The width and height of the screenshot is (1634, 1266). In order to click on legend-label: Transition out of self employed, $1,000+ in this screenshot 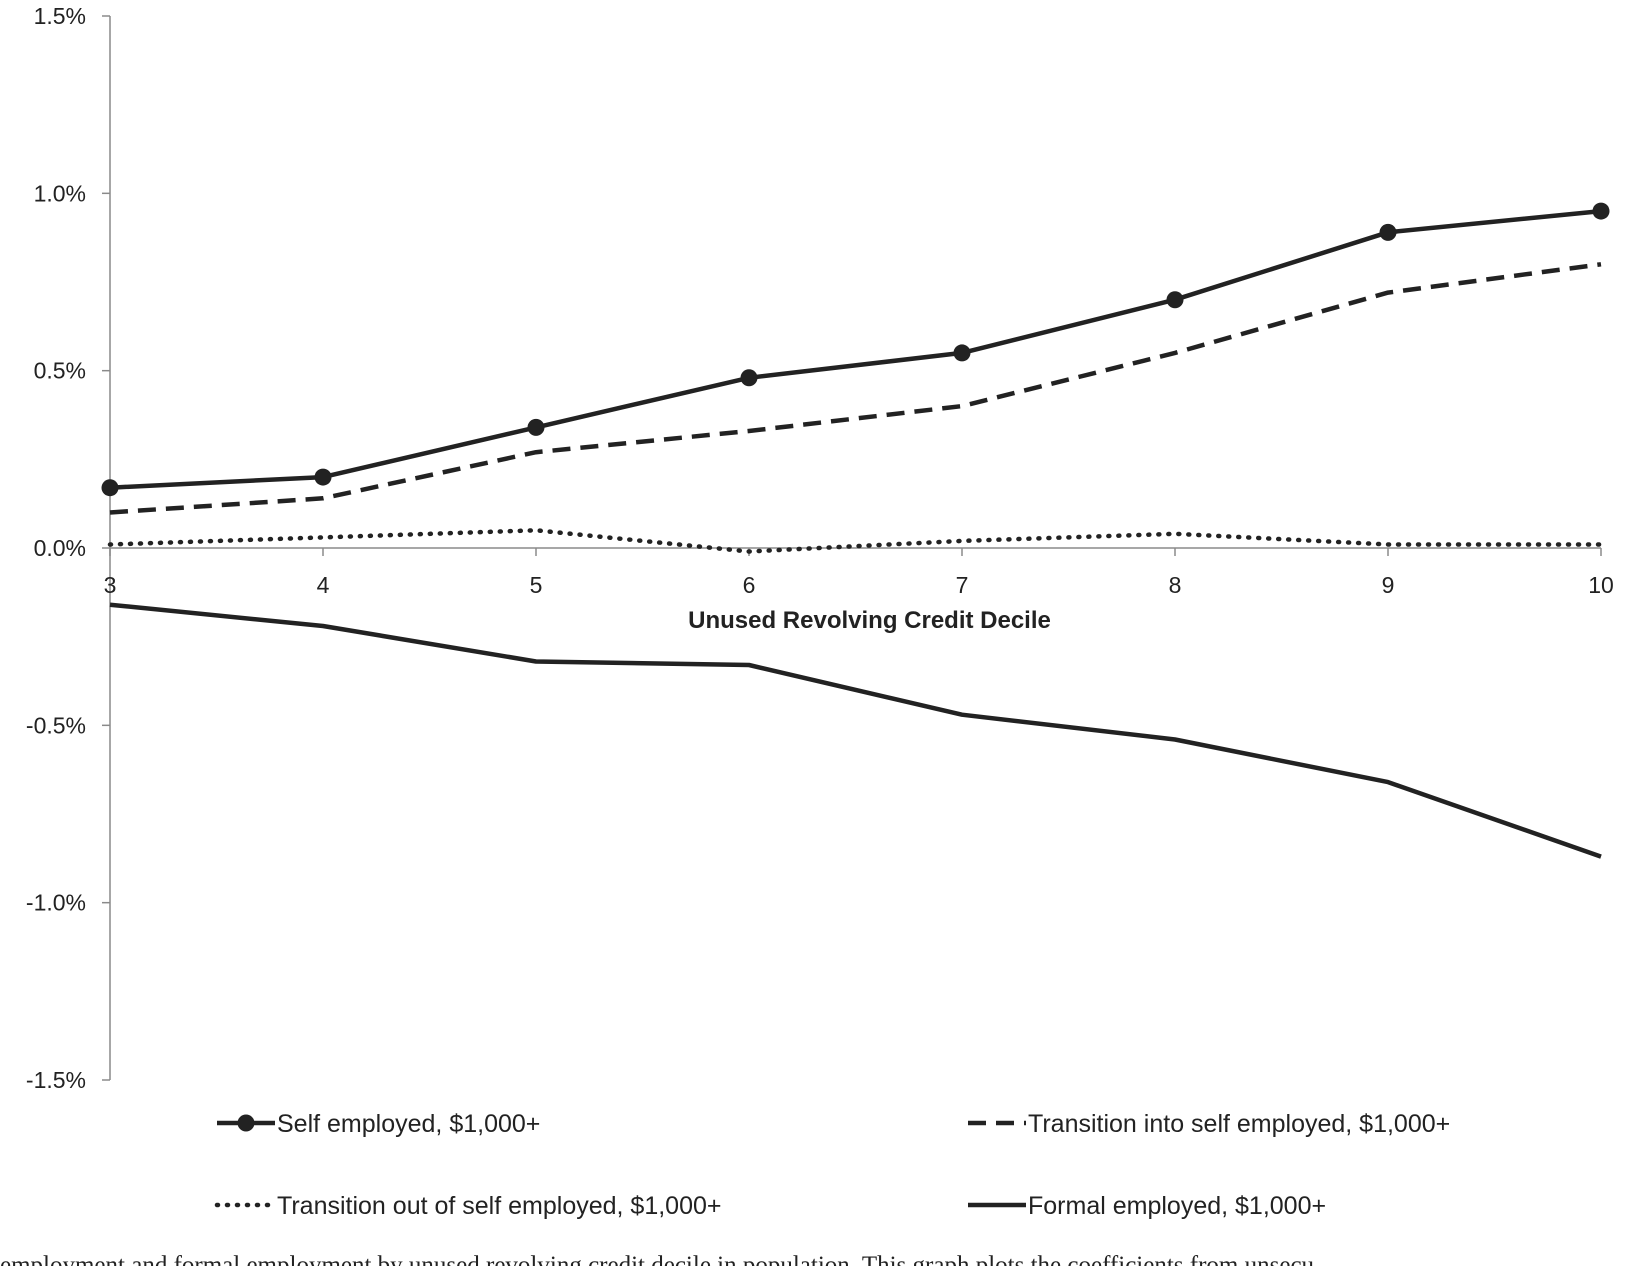, I will do `click(499, 1206)`.